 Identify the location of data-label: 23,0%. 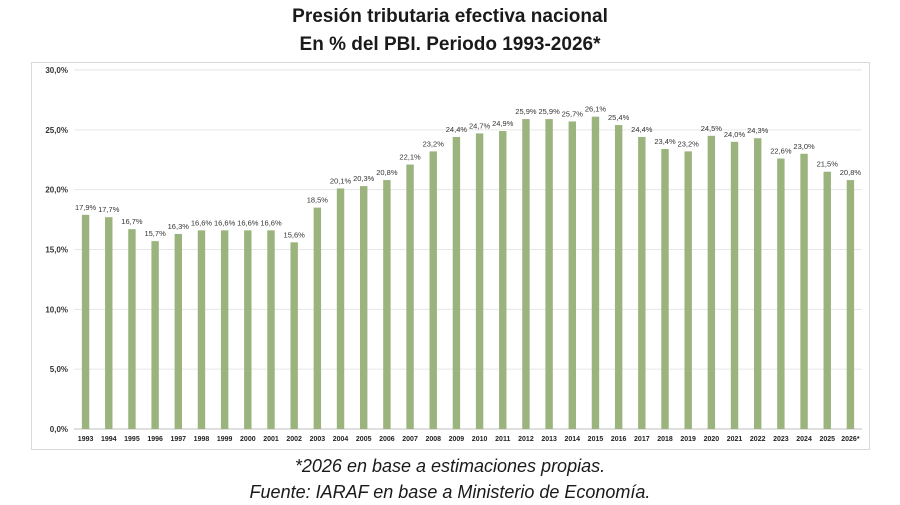
(804, 146).